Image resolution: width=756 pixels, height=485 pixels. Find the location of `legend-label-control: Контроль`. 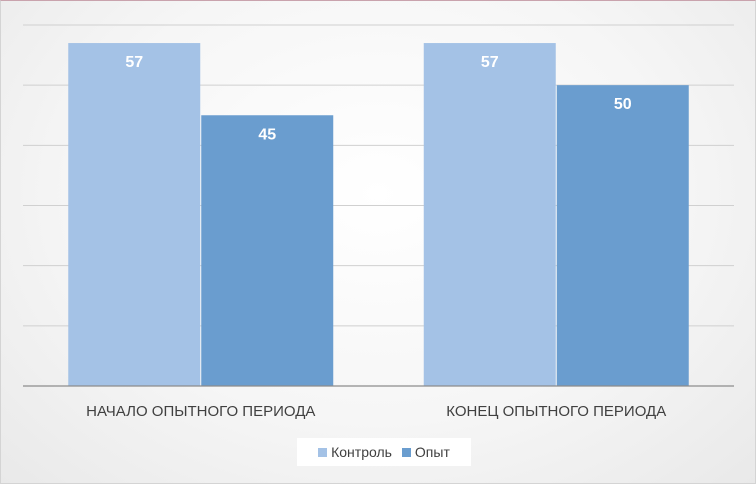

legend-label-control: Контроль is located at coordinates (361, 452).